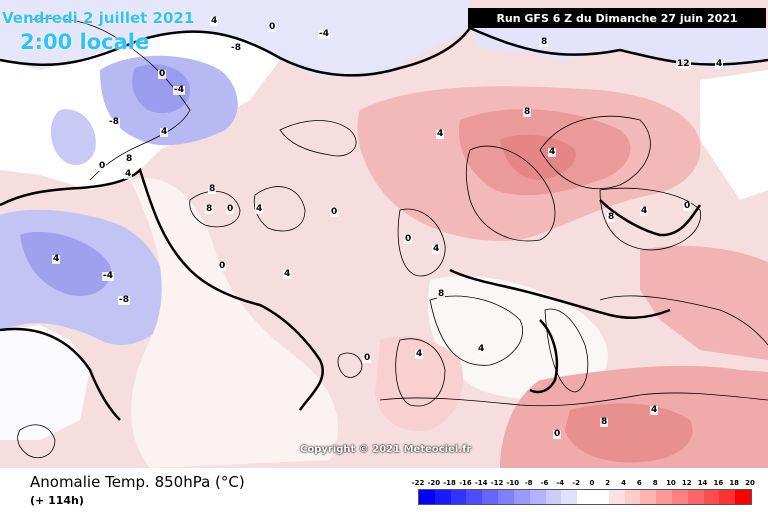 This screenshot has height=512, width=768. What do you see at coordinates (576, 483) in the screenshot?
I see `legend-tick-label: -2` at bounding box center [576, 483].